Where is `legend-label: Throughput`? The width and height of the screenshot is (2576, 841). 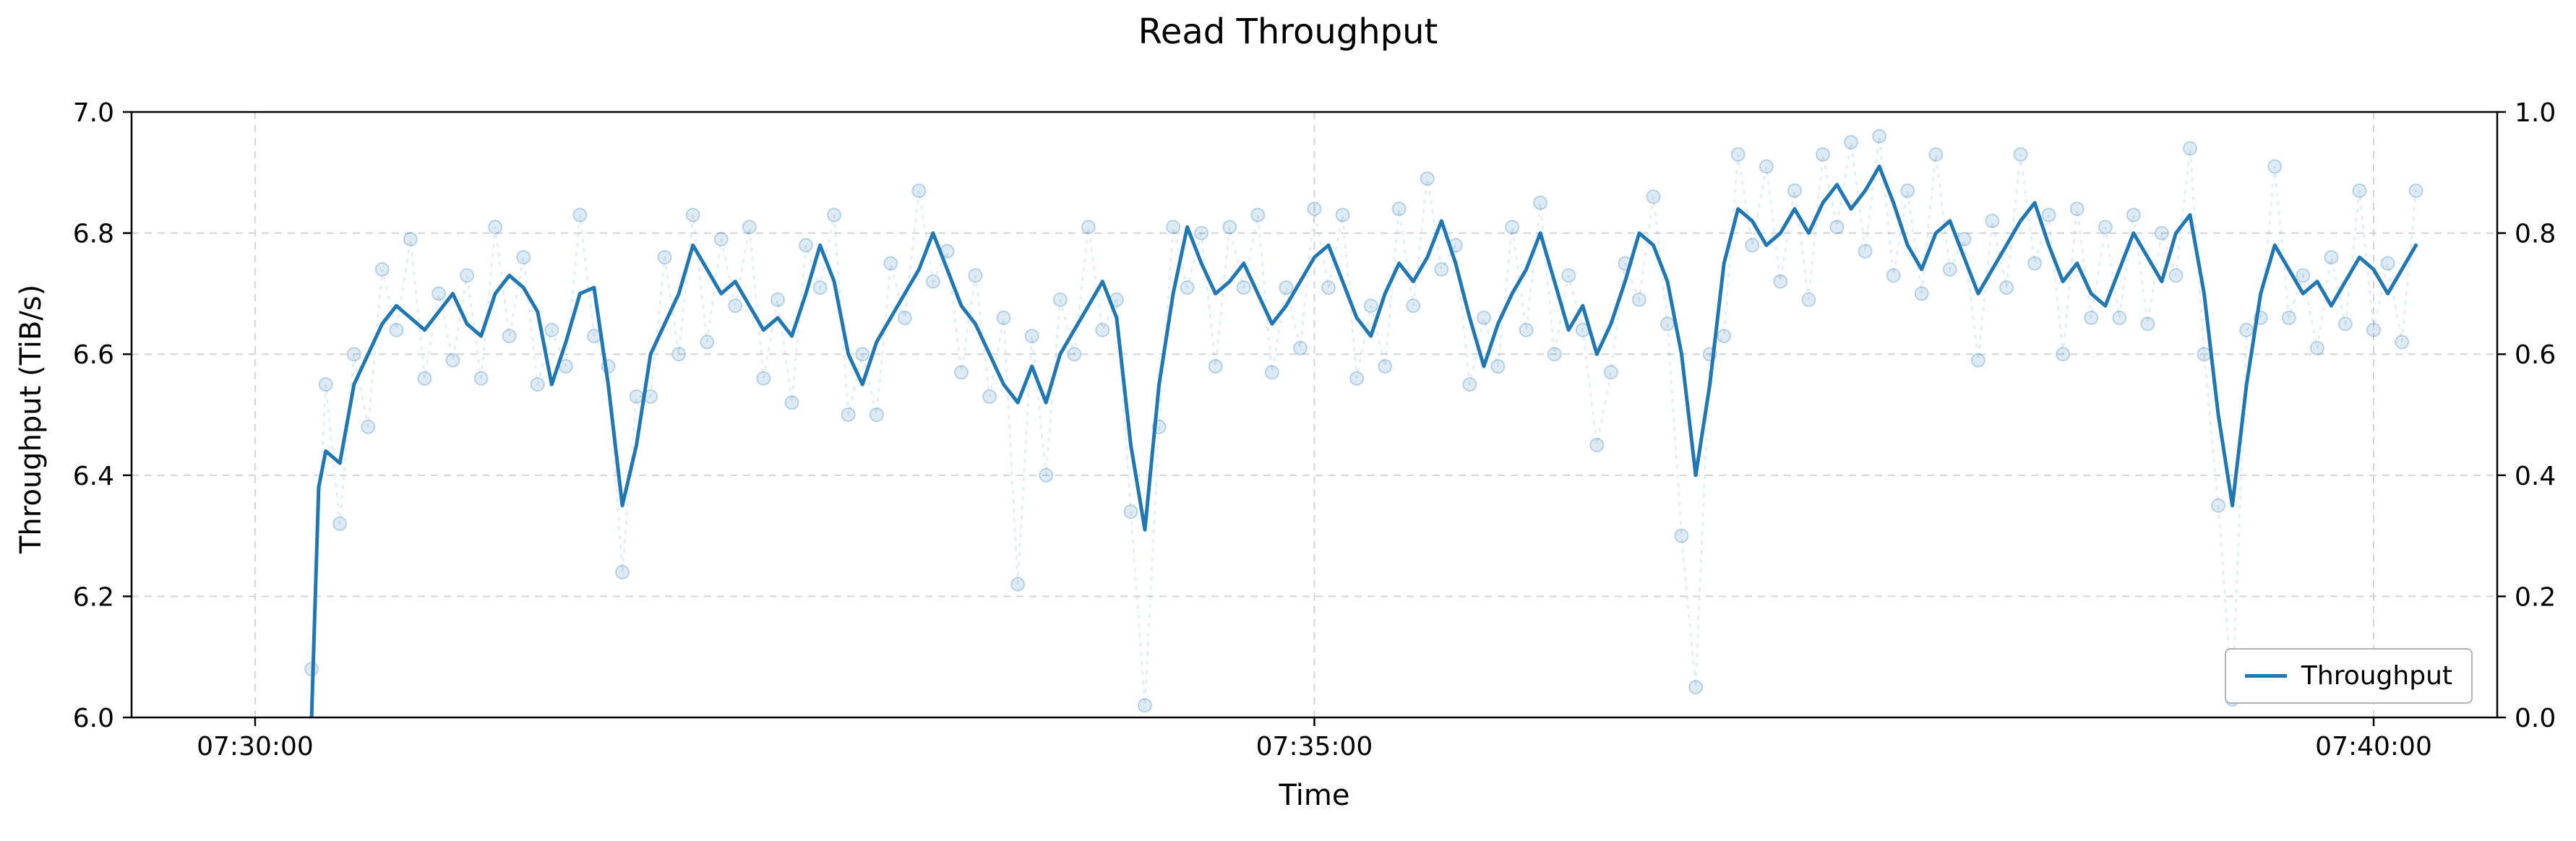 legend-label: Throughput is located at coordinates (2376, 676).